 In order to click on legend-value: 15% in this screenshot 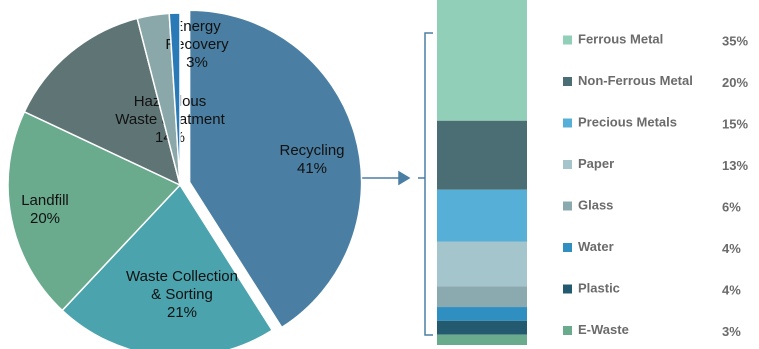, I will do `click(735, 123)`.